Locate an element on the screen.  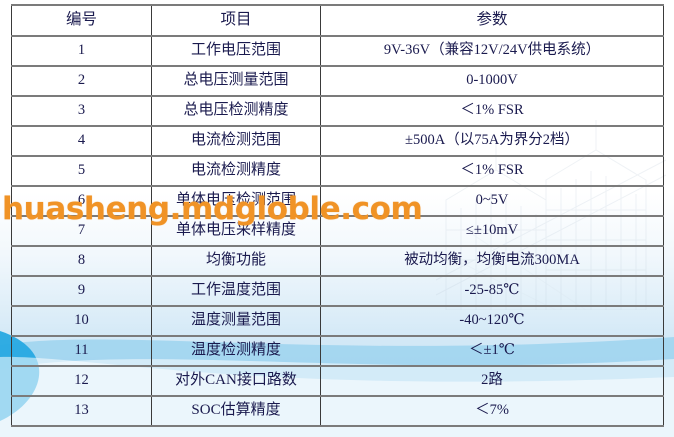
cell-param: ＜±1℃ is located at coordinates (492, 351).